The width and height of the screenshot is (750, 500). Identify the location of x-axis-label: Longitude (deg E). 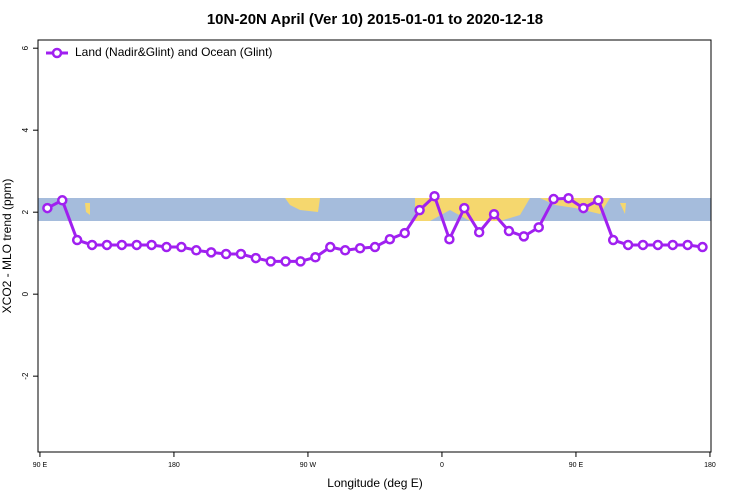
(374, 483).